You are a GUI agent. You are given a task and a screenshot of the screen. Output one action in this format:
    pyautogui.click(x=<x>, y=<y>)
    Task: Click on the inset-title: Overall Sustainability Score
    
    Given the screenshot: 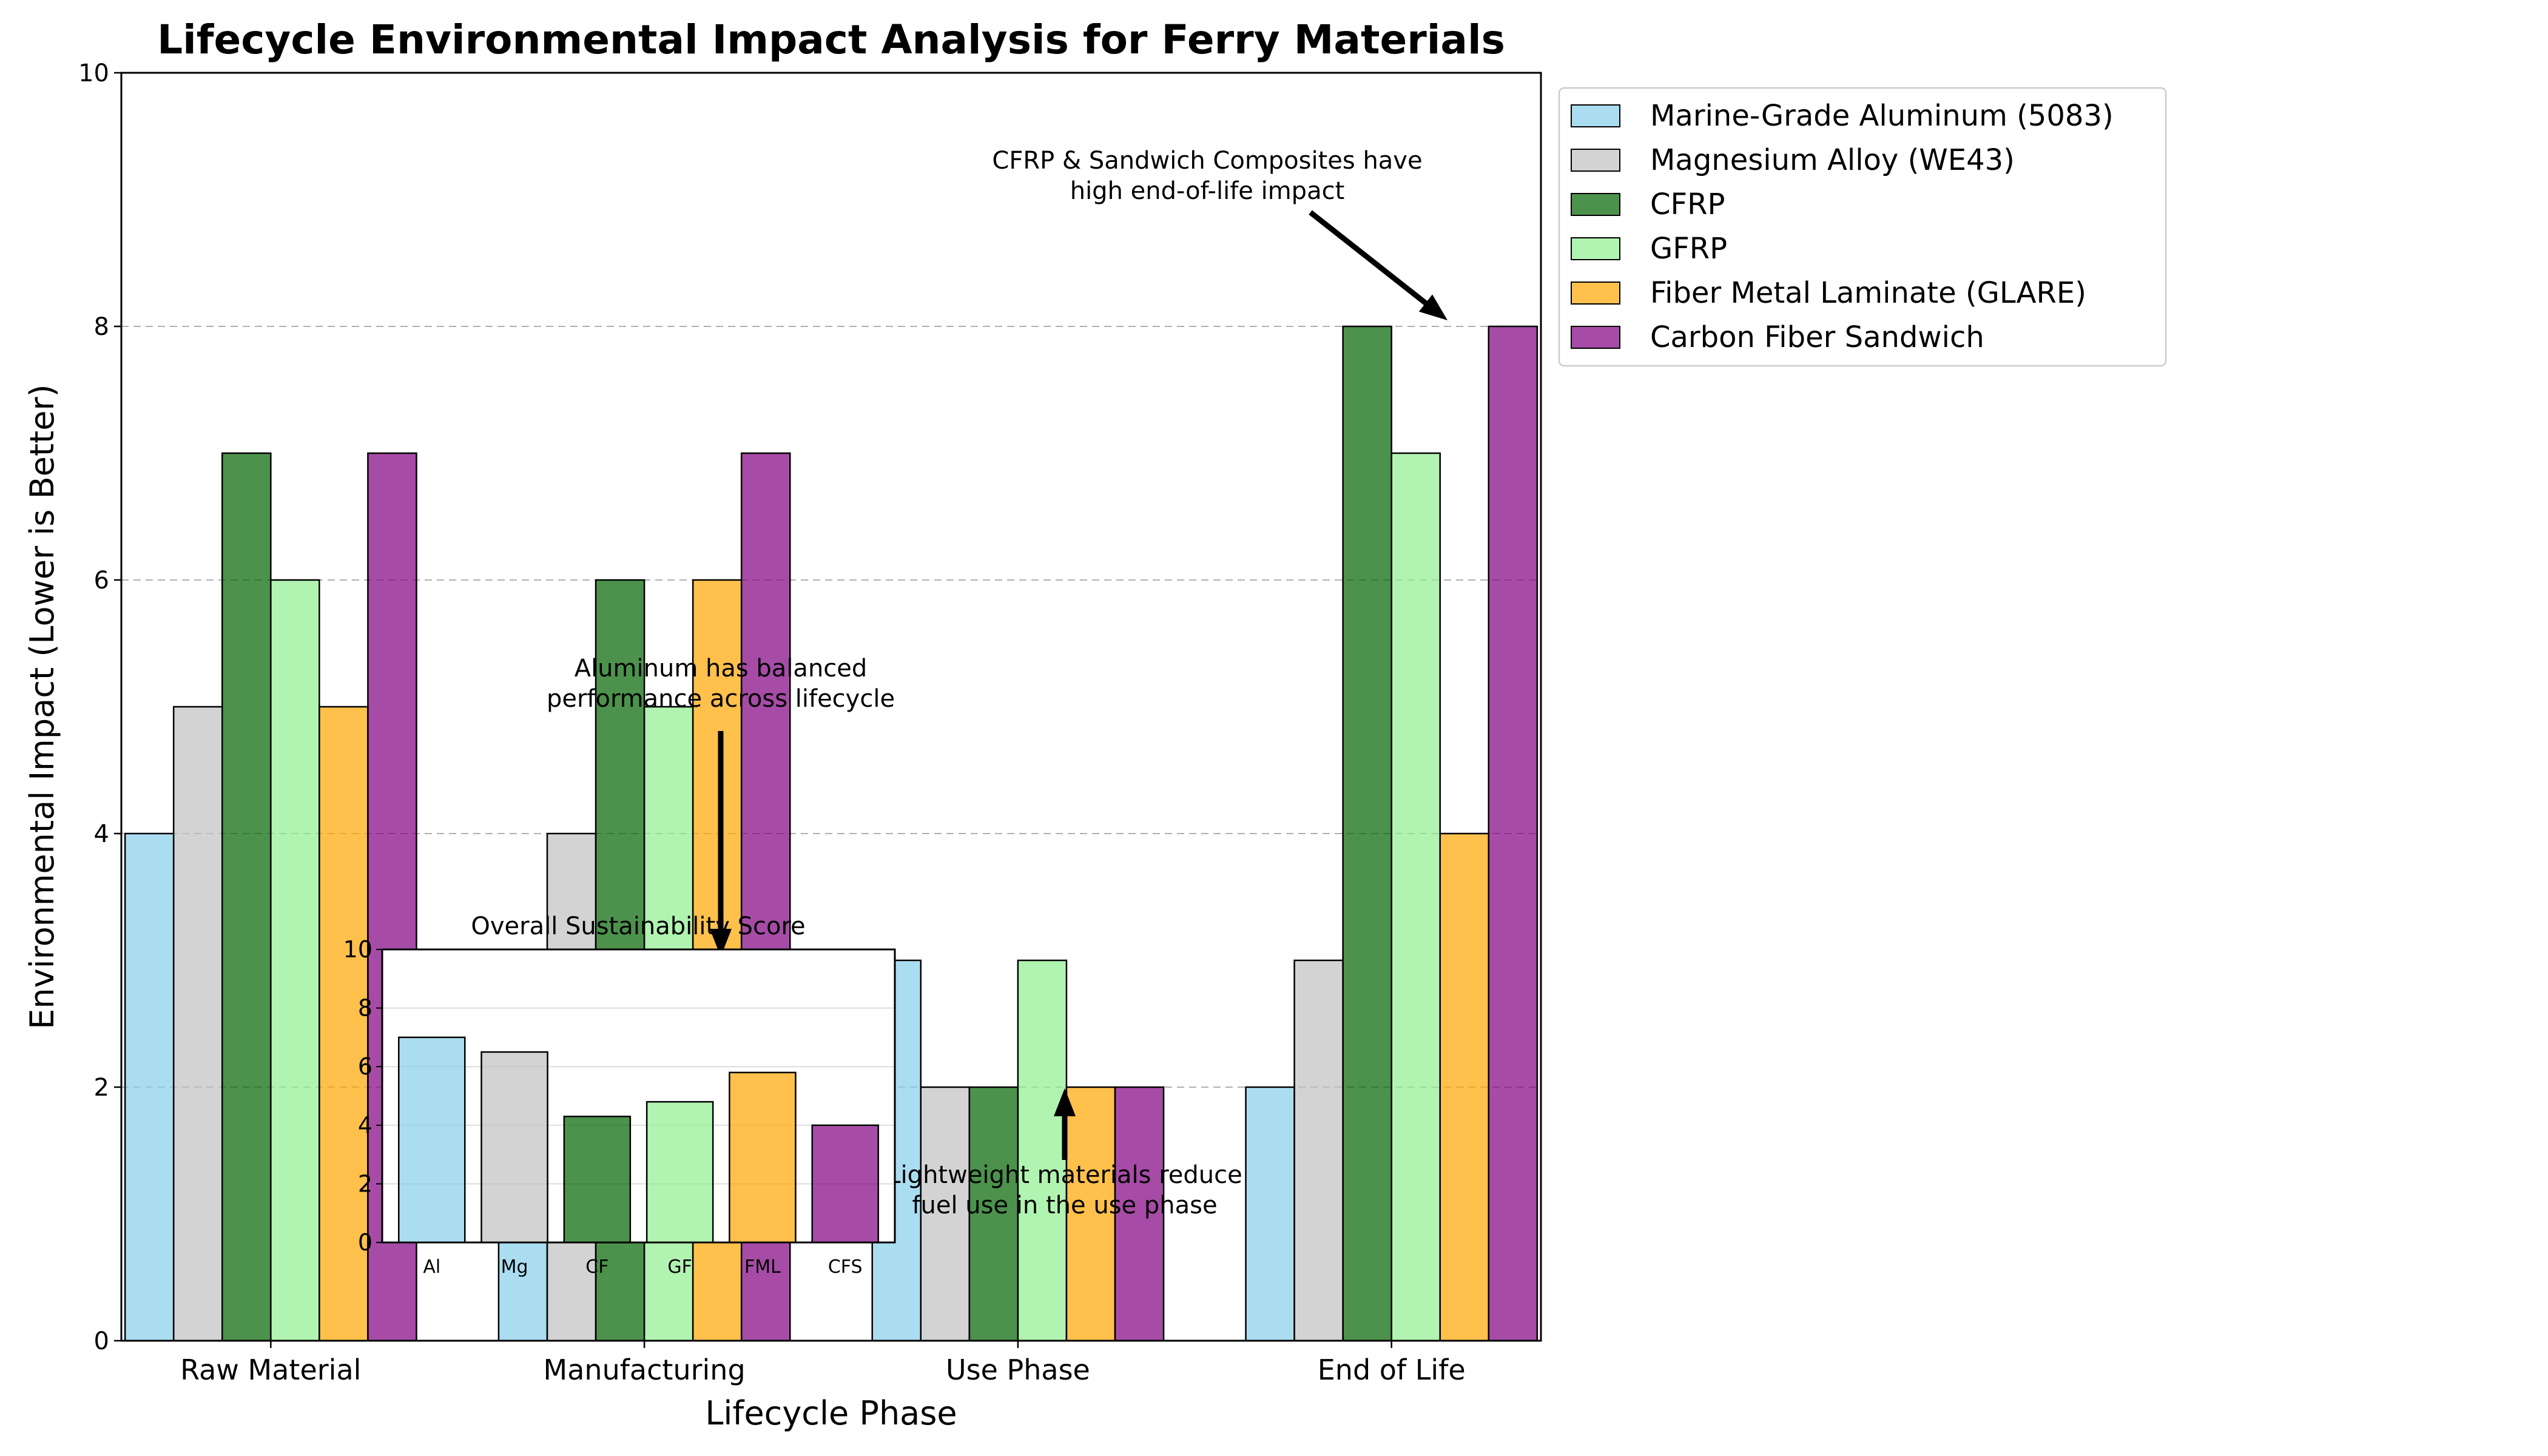 What is the action you would take?
    pyautogui.click(x=638, y=926)
    